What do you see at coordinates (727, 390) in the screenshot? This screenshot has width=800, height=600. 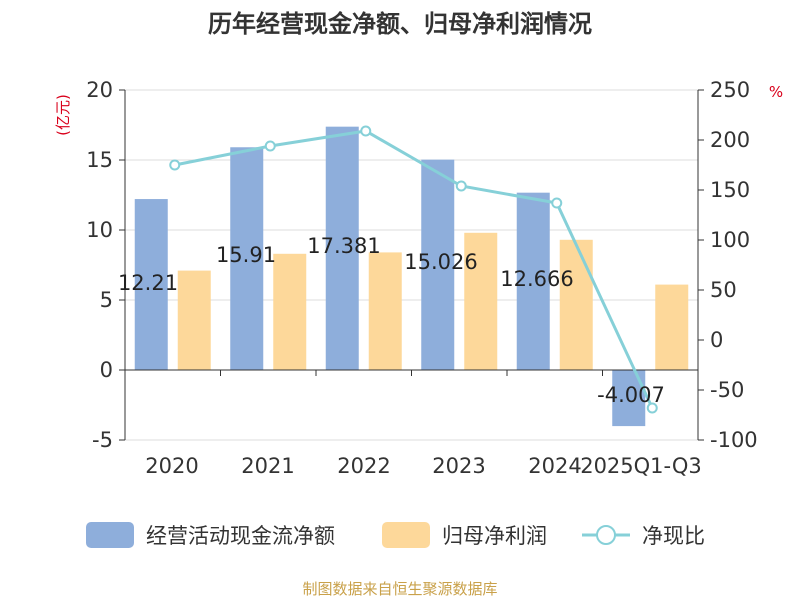 I see `right-tick-label: -50` at bounding box center [727, 390].